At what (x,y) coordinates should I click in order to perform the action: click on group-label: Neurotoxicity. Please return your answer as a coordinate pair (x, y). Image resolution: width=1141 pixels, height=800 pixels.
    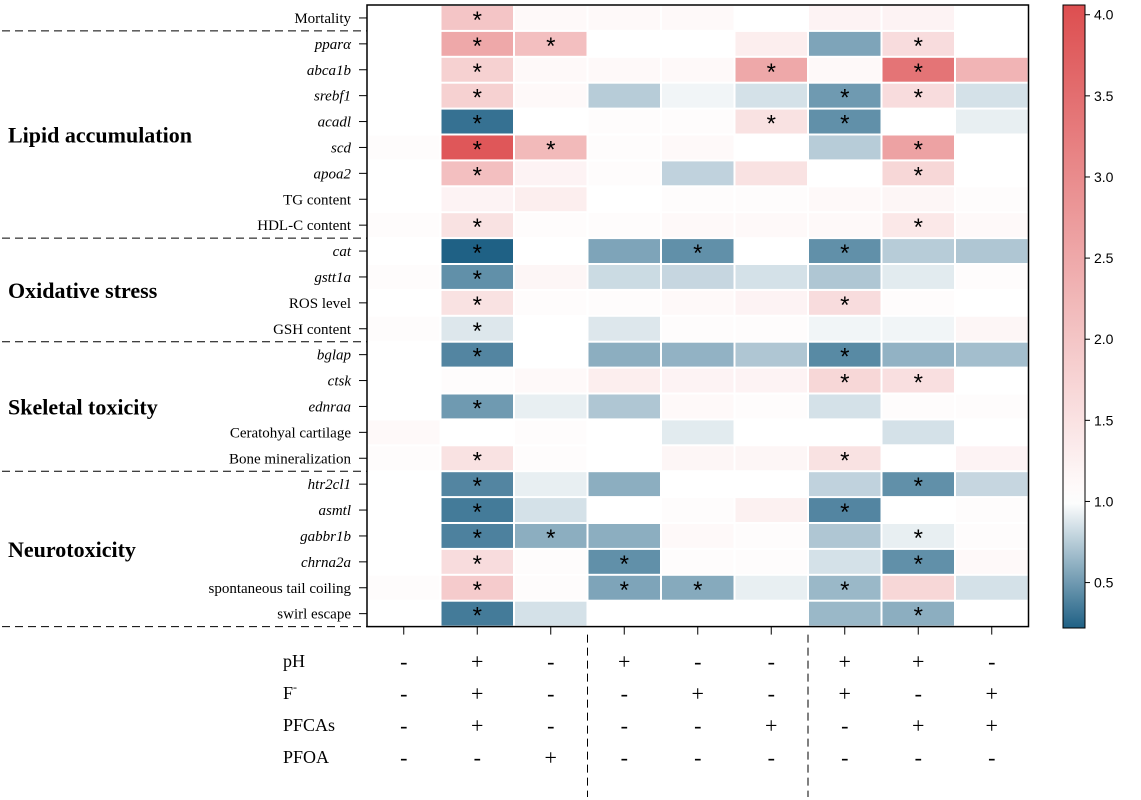
    Looking at the image, I should click on (72, 549).